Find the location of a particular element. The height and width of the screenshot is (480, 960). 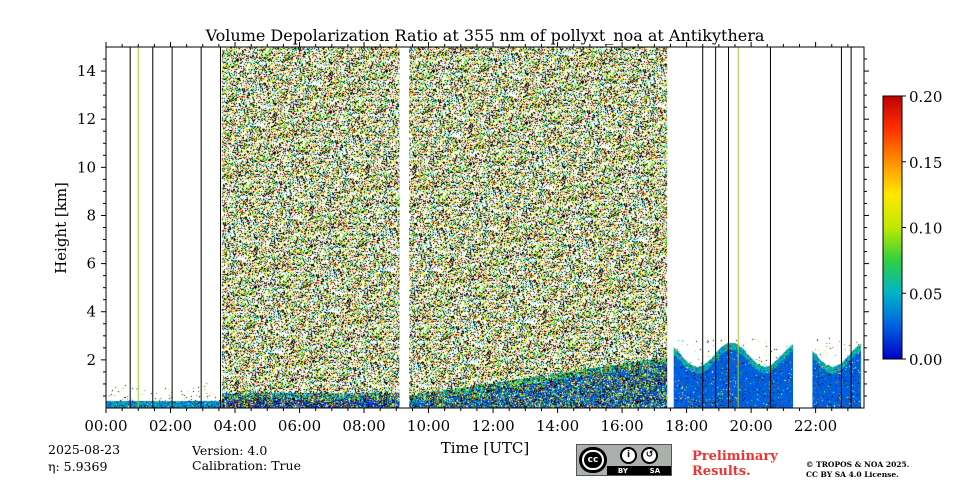

eta-text: η: 5.9369 is located at coordinates (78, 466).